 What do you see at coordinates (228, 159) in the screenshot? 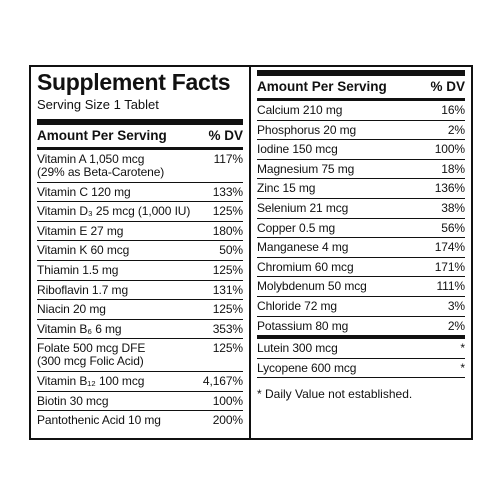
I see `daily-value: 117%` at bounding box center [228, 159].